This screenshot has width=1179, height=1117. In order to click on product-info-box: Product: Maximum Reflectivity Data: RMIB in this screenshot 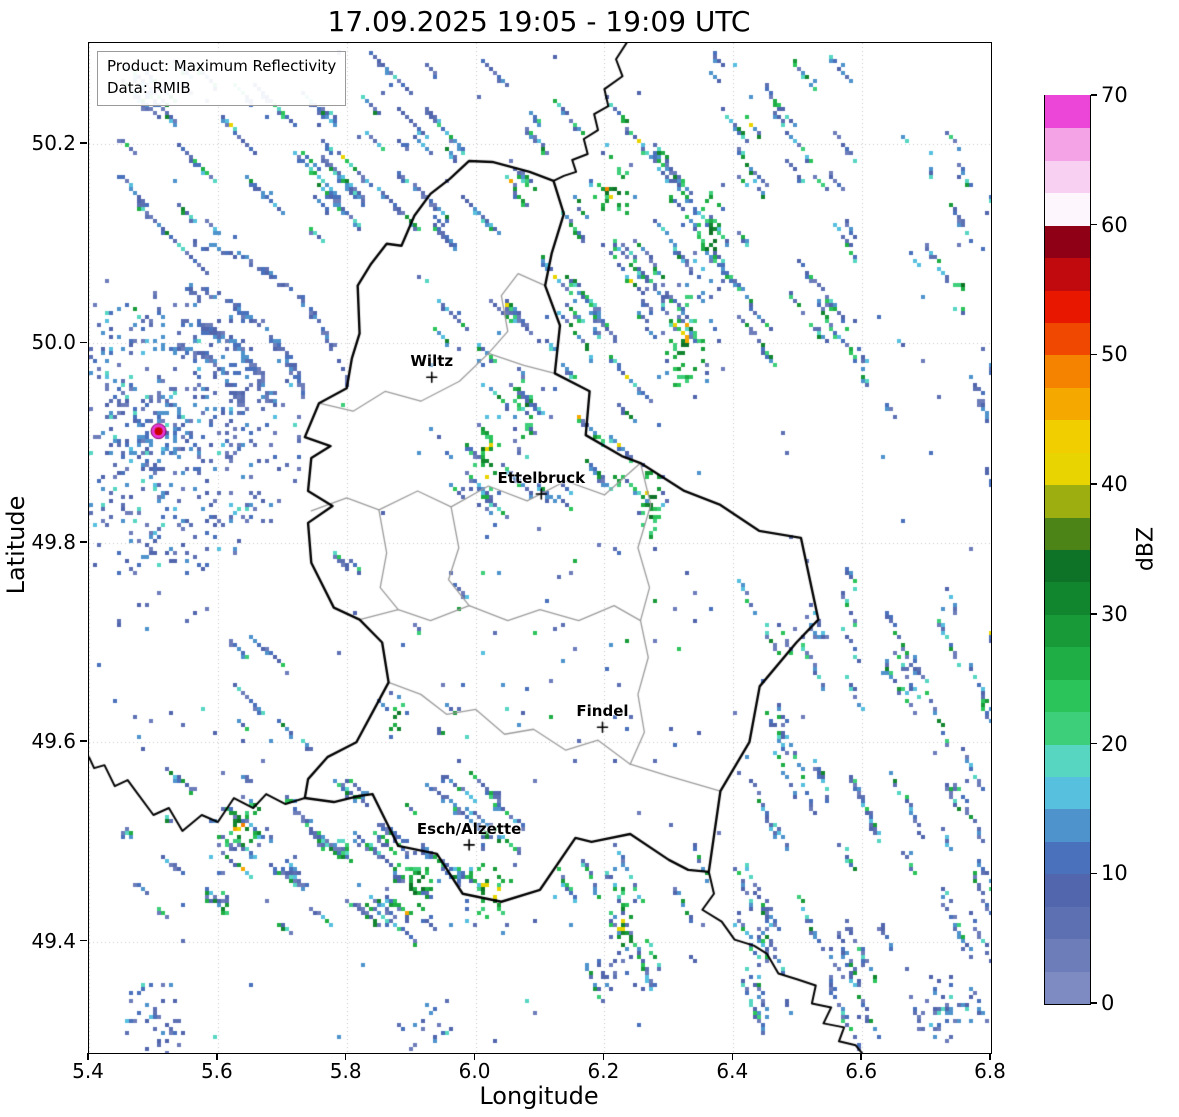, I will do `click(222, 78)`.